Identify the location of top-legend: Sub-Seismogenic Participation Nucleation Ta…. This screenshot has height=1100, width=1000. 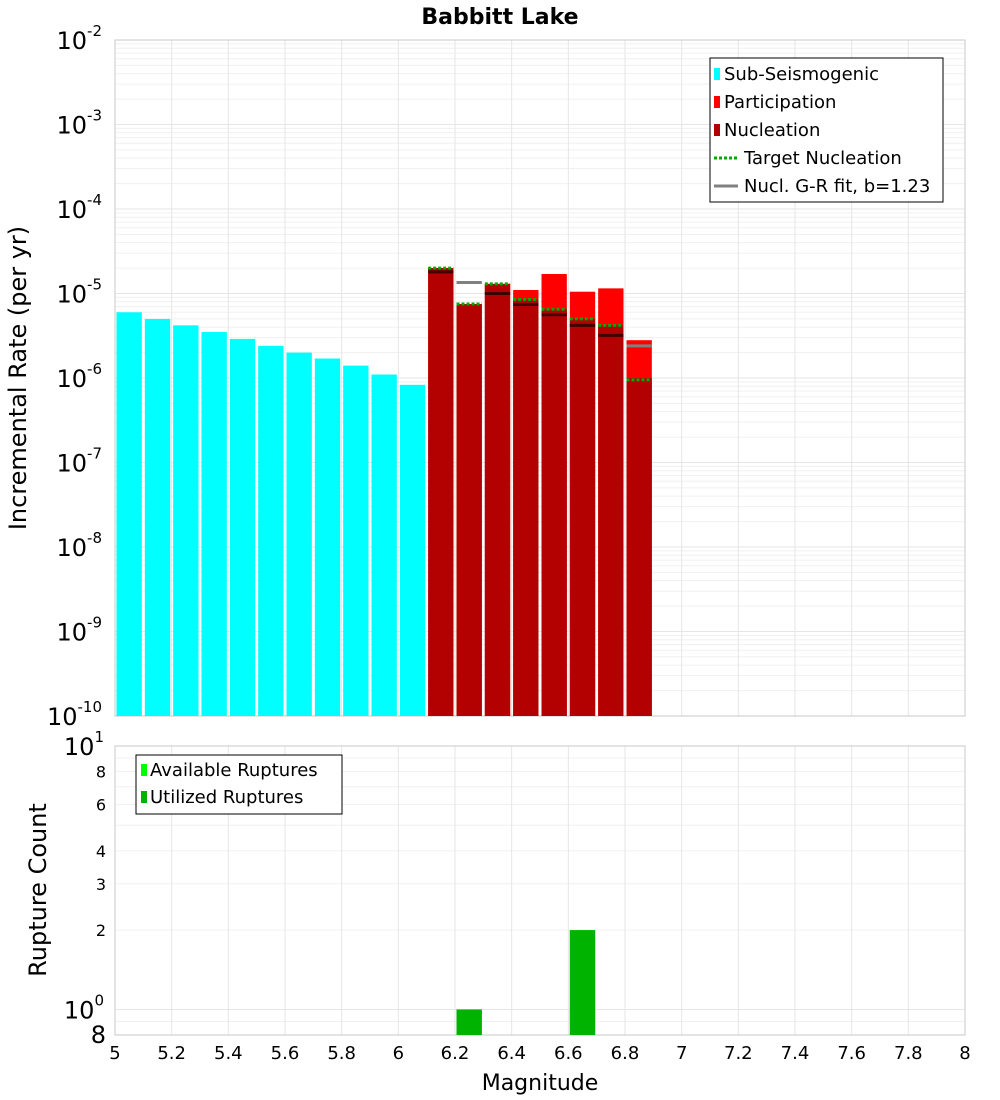
(826, 130).